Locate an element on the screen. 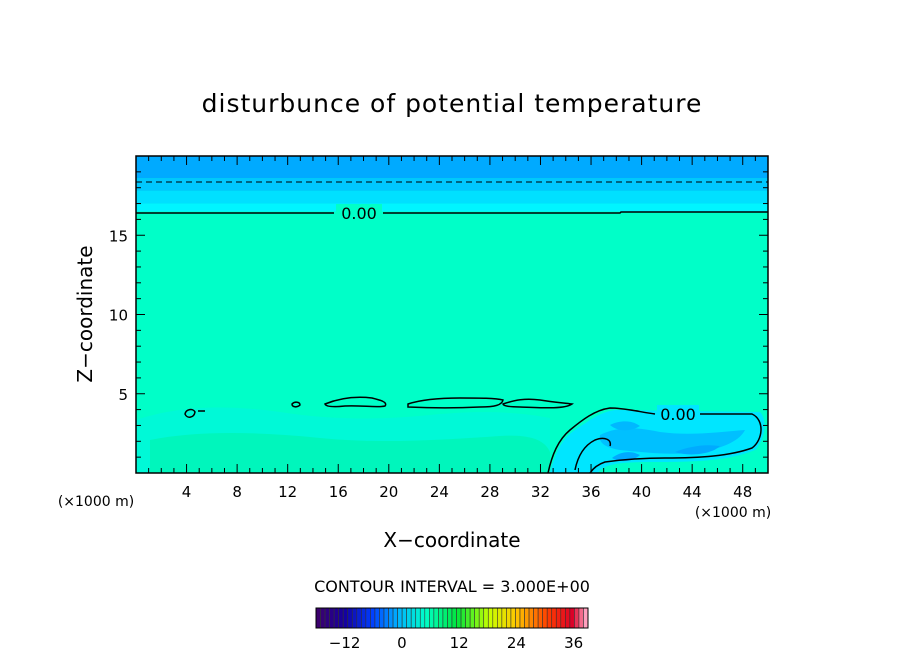 The width and height of the screenshot is (904, 654). x-tick-label: 20 is located at coordinates (388, 492).